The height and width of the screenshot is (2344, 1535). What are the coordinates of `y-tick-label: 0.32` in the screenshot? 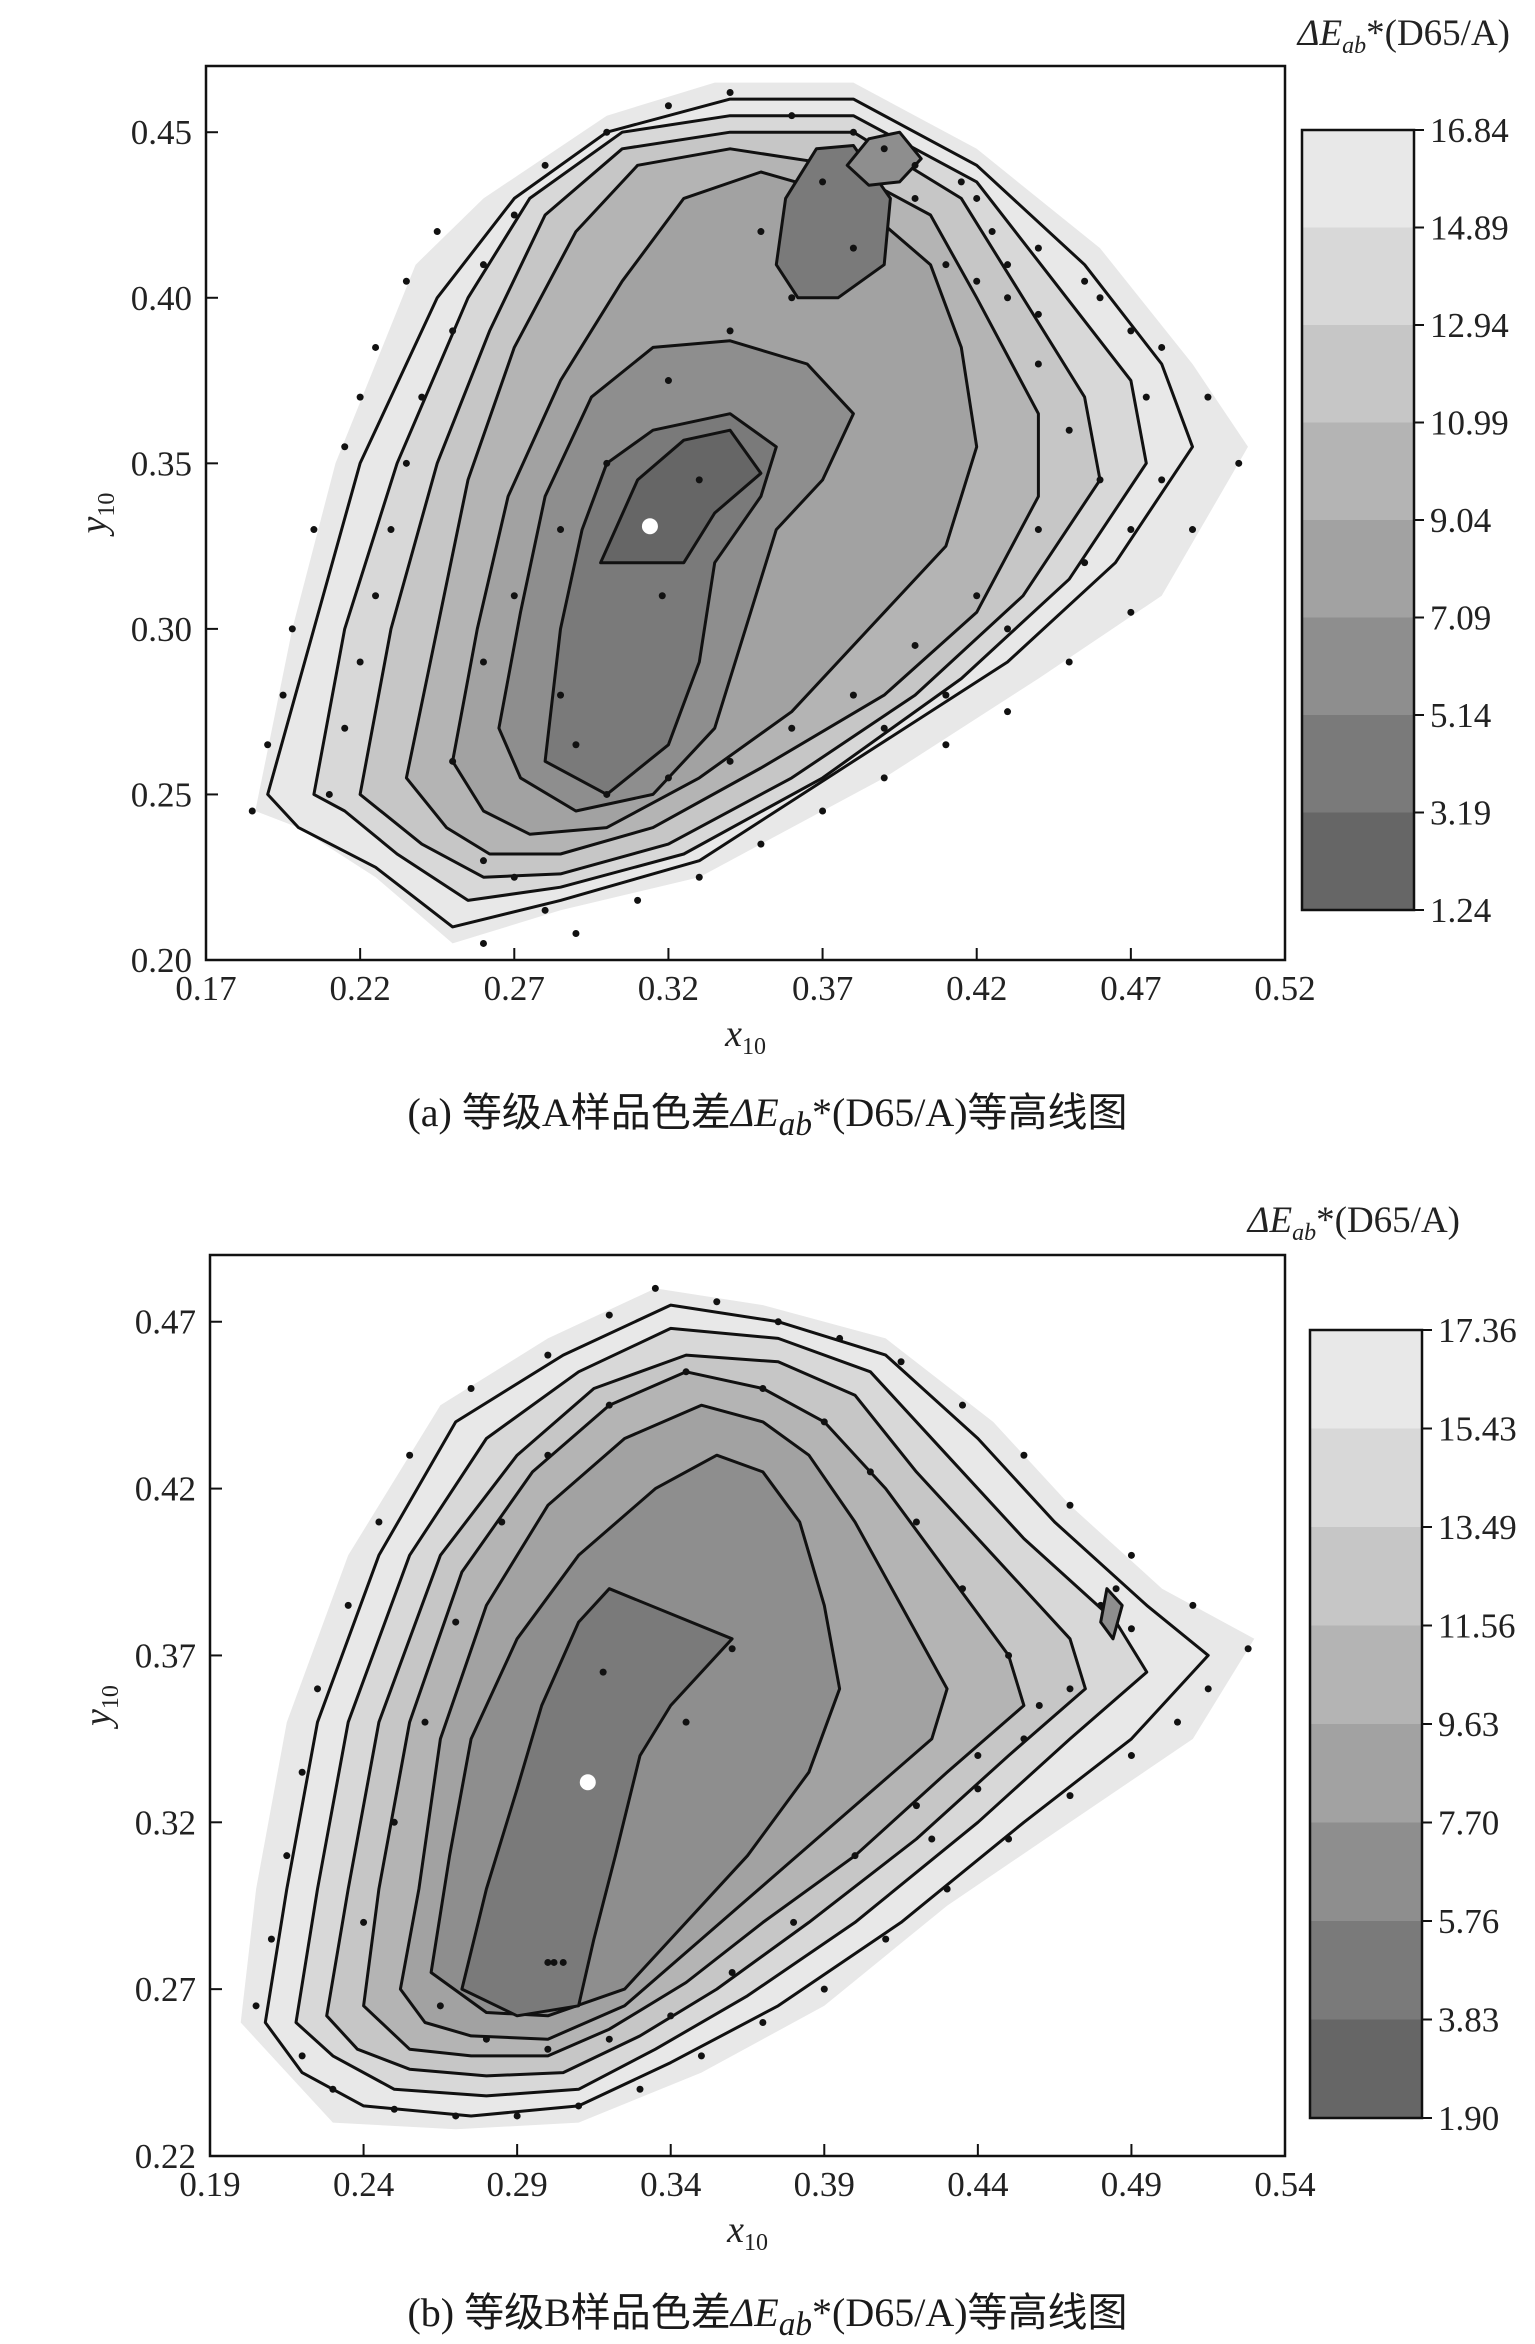 It's located at (165, 1822).